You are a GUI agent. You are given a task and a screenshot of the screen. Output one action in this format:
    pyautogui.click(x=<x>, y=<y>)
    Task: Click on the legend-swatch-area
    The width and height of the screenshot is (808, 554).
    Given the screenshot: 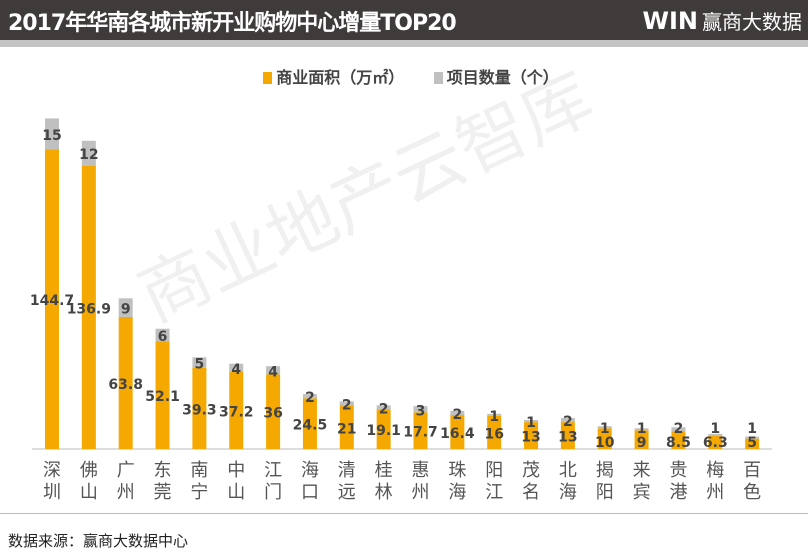 What is the action you would take?
    pyautogui.click(x=268, y=78)
    